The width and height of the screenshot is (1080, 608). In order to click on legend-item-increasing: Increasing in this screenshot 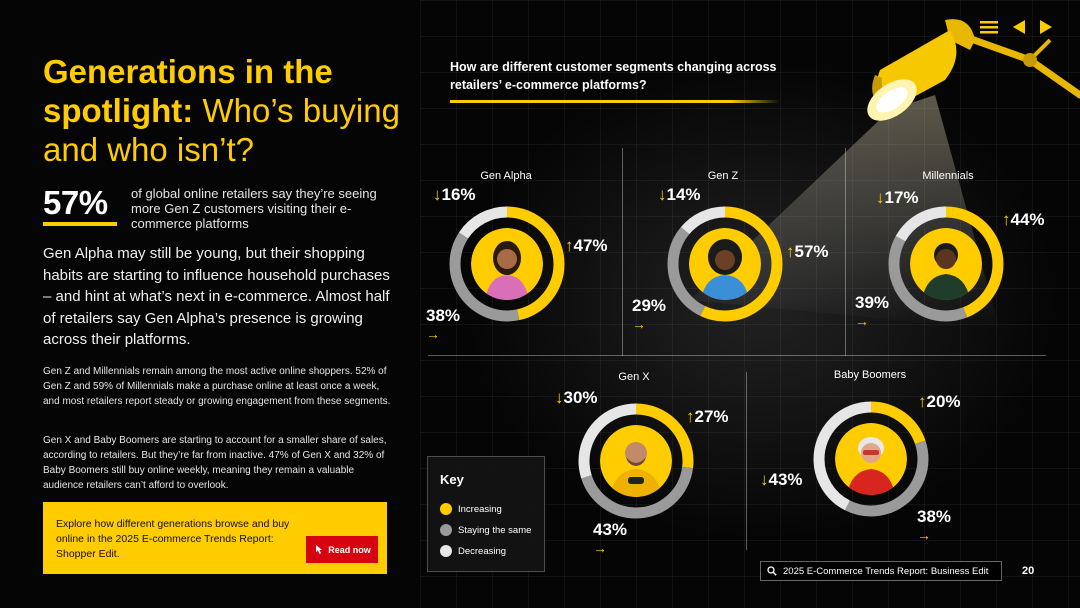, I will do `click(471, 509)`.